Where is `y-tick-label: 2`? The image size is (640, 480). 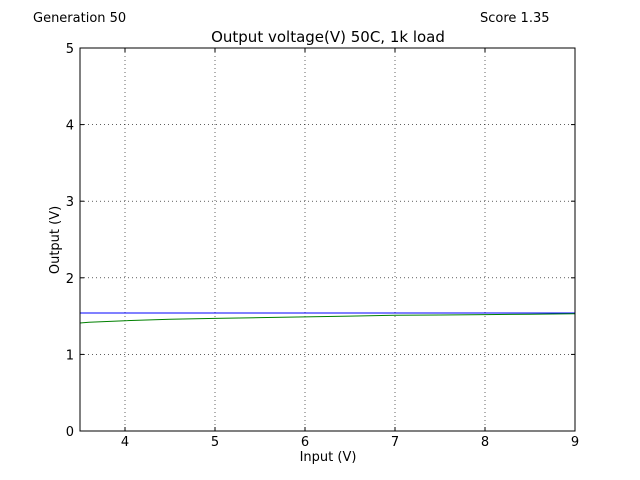 y-tick-label: 2 is located at coordinates (70, 279).